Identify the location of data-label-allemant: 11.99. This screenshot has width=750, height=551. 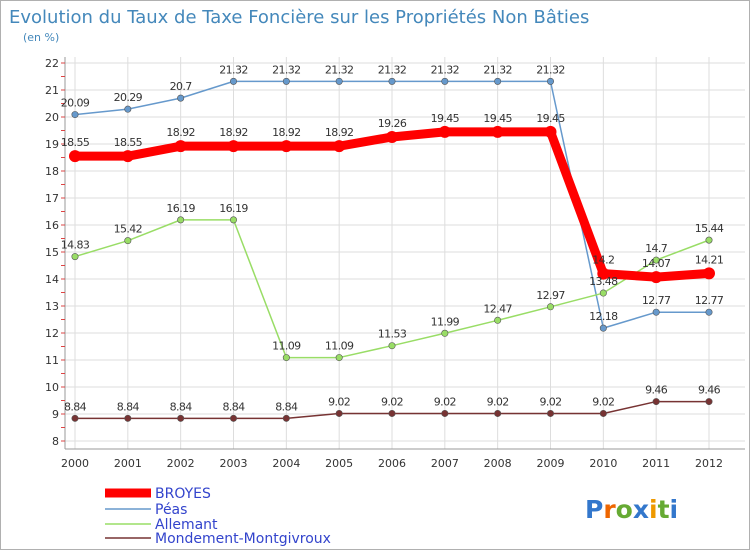
(445, 321).